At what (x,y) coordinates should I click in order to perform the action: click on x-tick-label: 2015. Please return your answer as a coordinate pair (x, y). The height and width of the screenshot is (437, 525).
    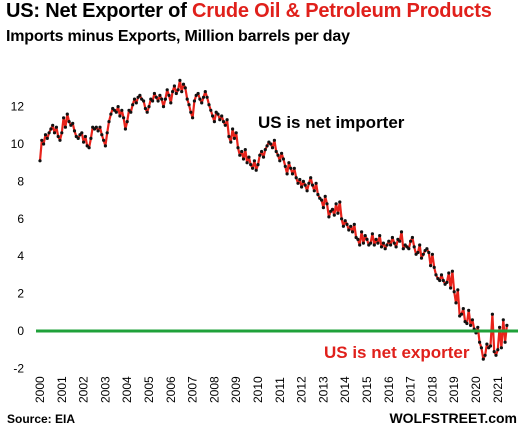
    Looking at the image, I should click on (367, 389).